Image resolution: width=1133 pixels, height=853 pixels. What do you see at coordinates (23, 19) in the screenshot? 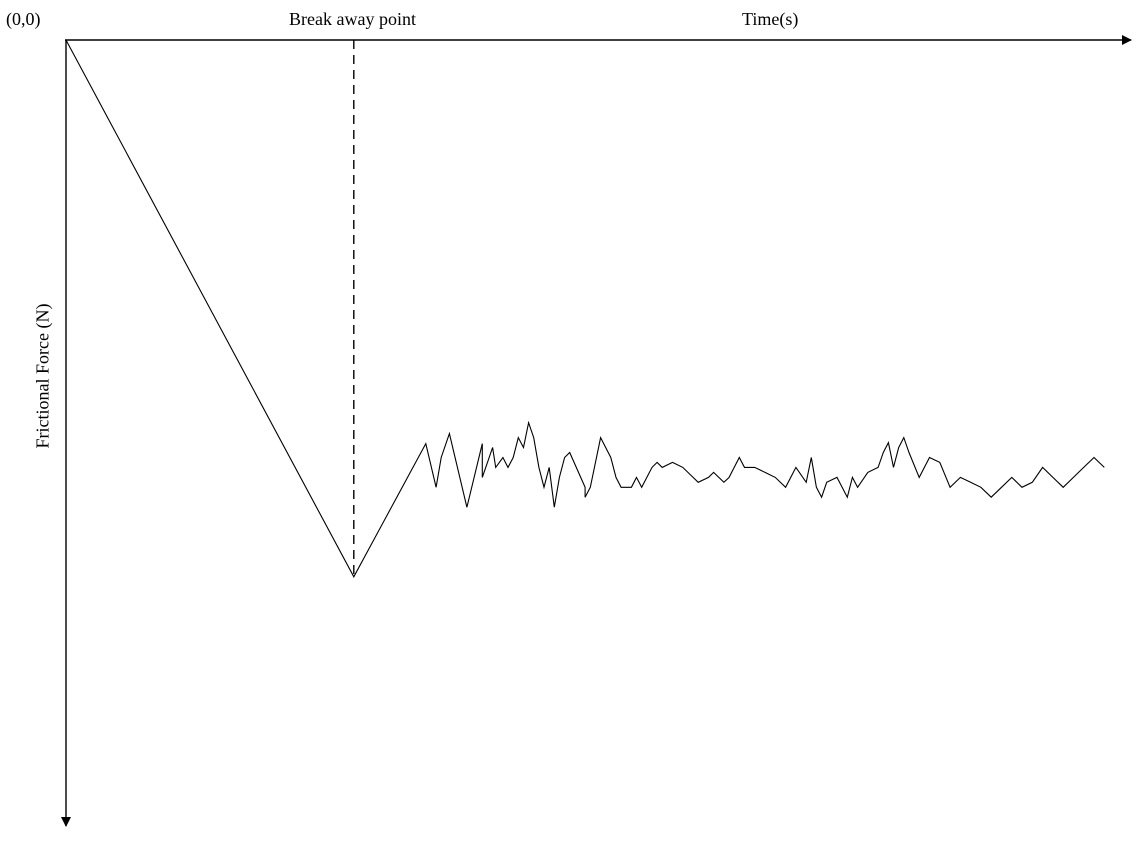
I see `origin-label: (0,0)` at bounding box center [23, 19].